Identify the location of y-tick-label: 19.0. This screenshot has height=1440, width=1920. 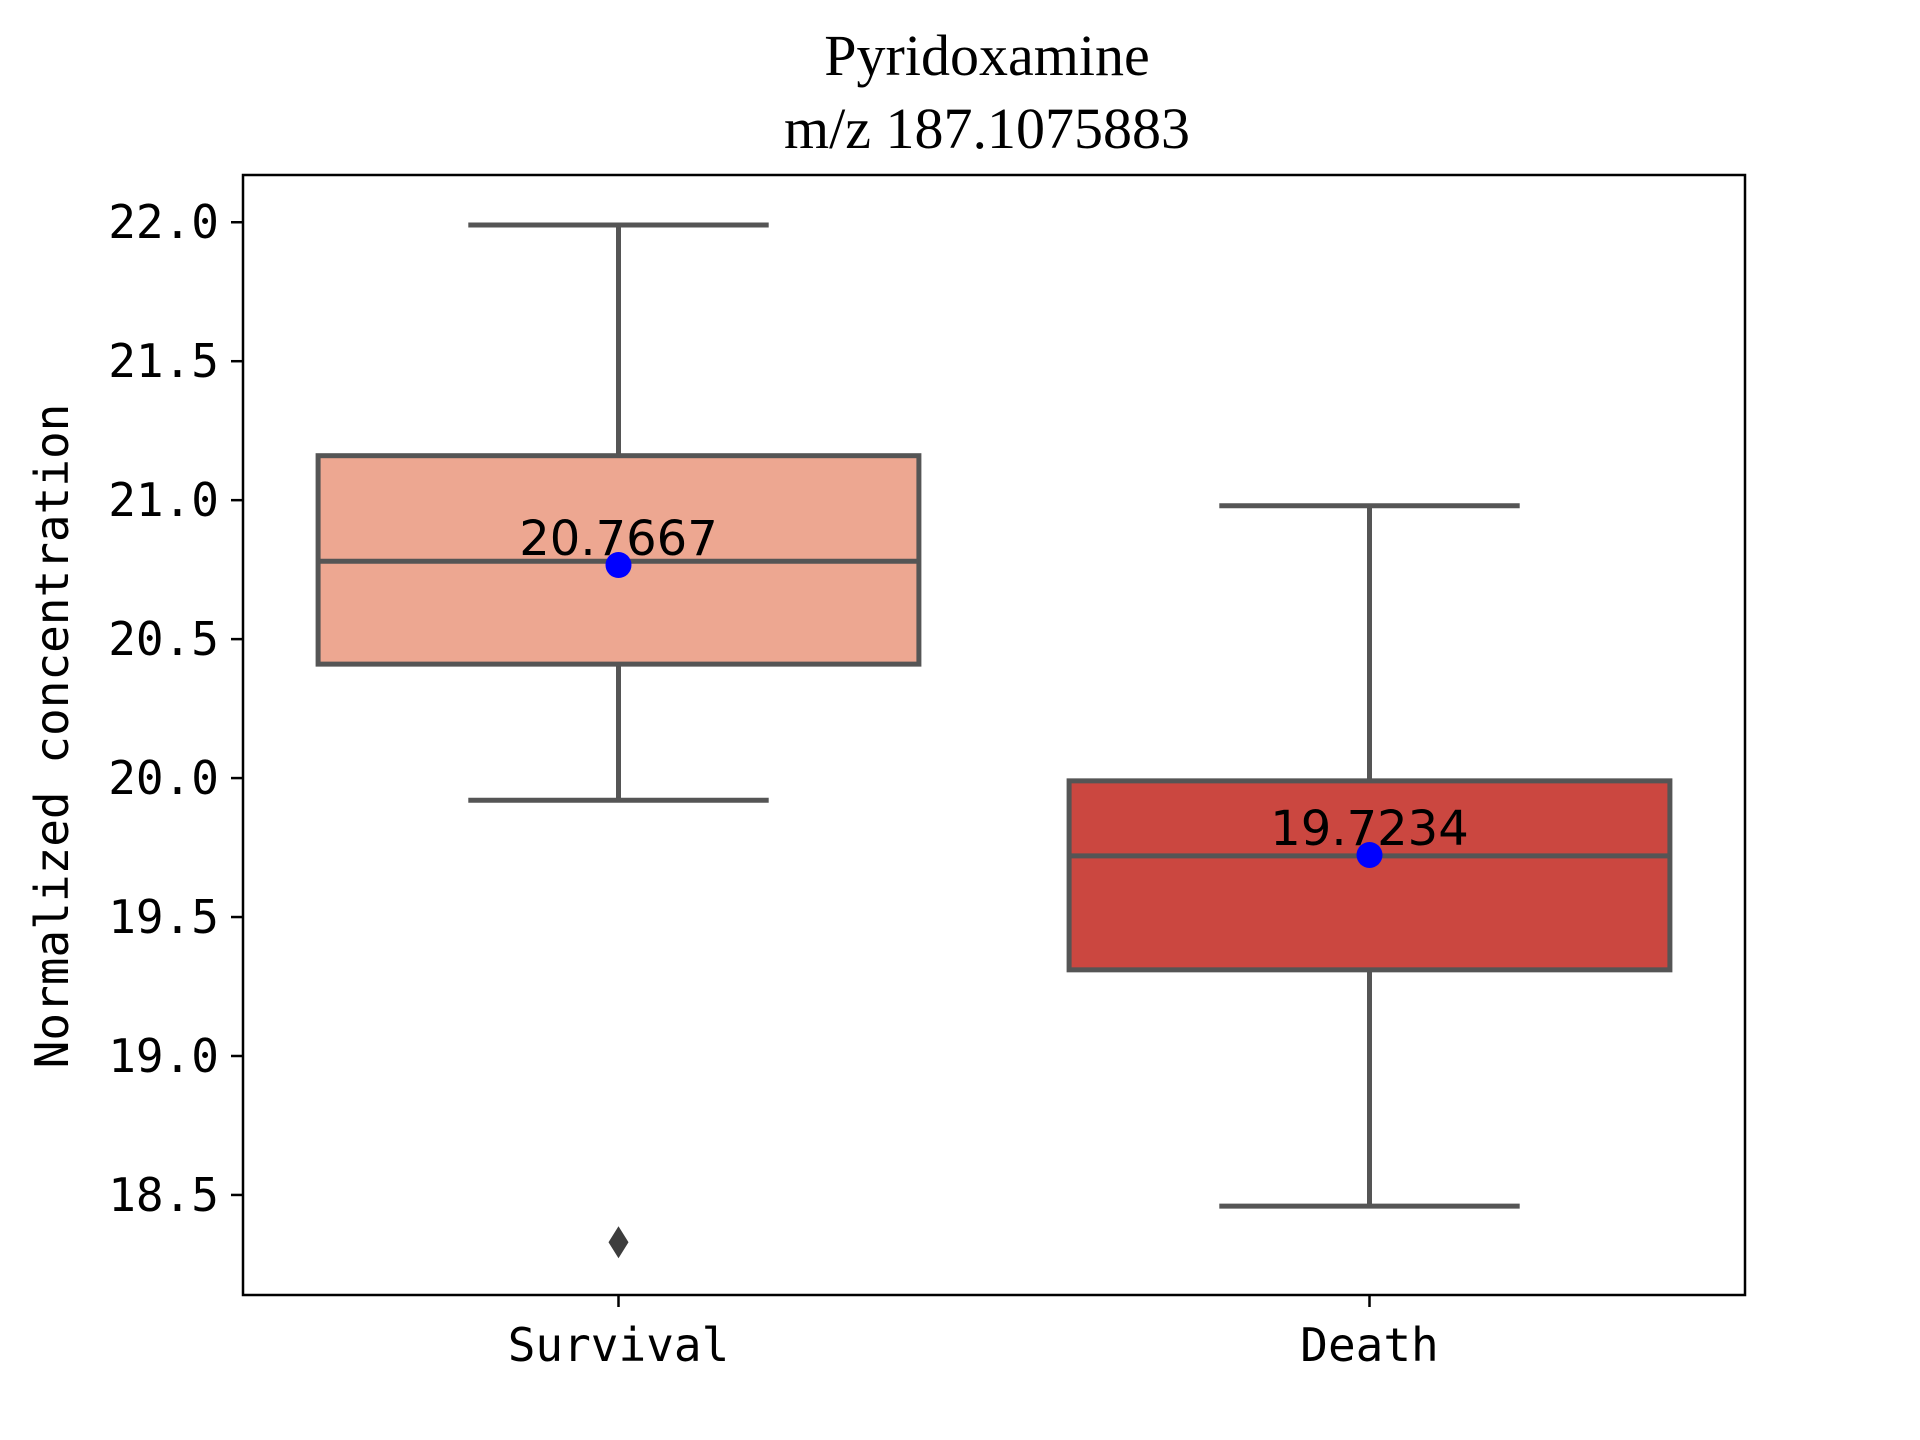
(163, 1056).